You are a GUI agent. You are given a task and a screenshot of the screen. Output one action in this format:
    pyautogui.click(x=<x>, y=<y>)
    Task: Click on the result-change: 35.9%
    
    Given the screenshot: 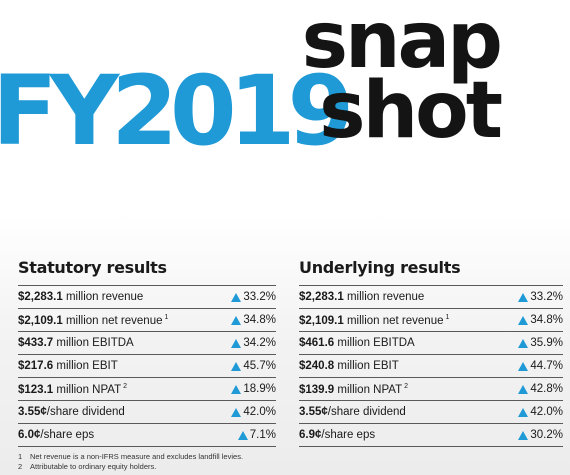 What is the action you would take?
    pyautogui.click(x=540, y=343)
    